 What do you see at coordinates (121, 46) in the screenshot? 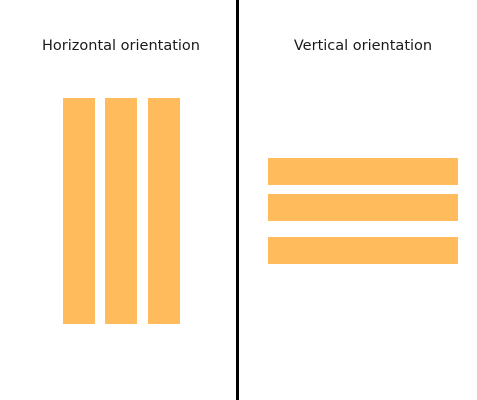
I see `horizontal-orientation-title: Horizontal orientation` at bounding box center [121, 46].